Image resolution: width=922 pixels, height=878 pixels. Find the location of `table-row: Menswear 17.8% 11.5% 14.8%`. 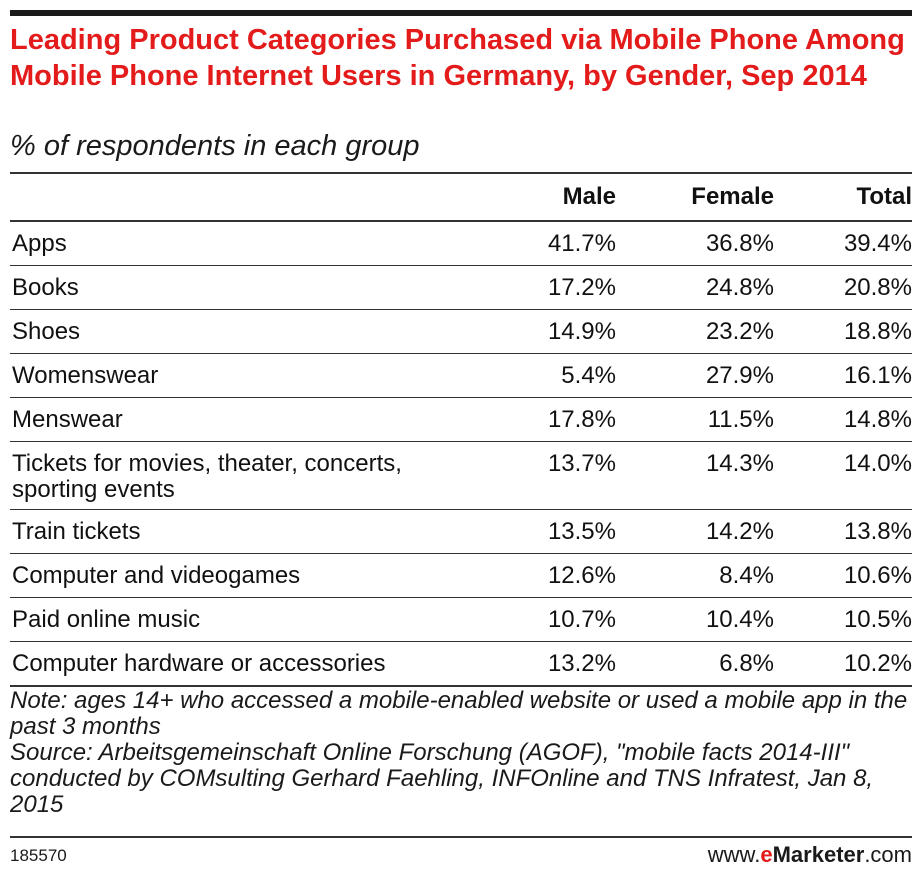

table-row: Menswear 17.8% 11.5% 14.8% is located at coordinates (461, 419).